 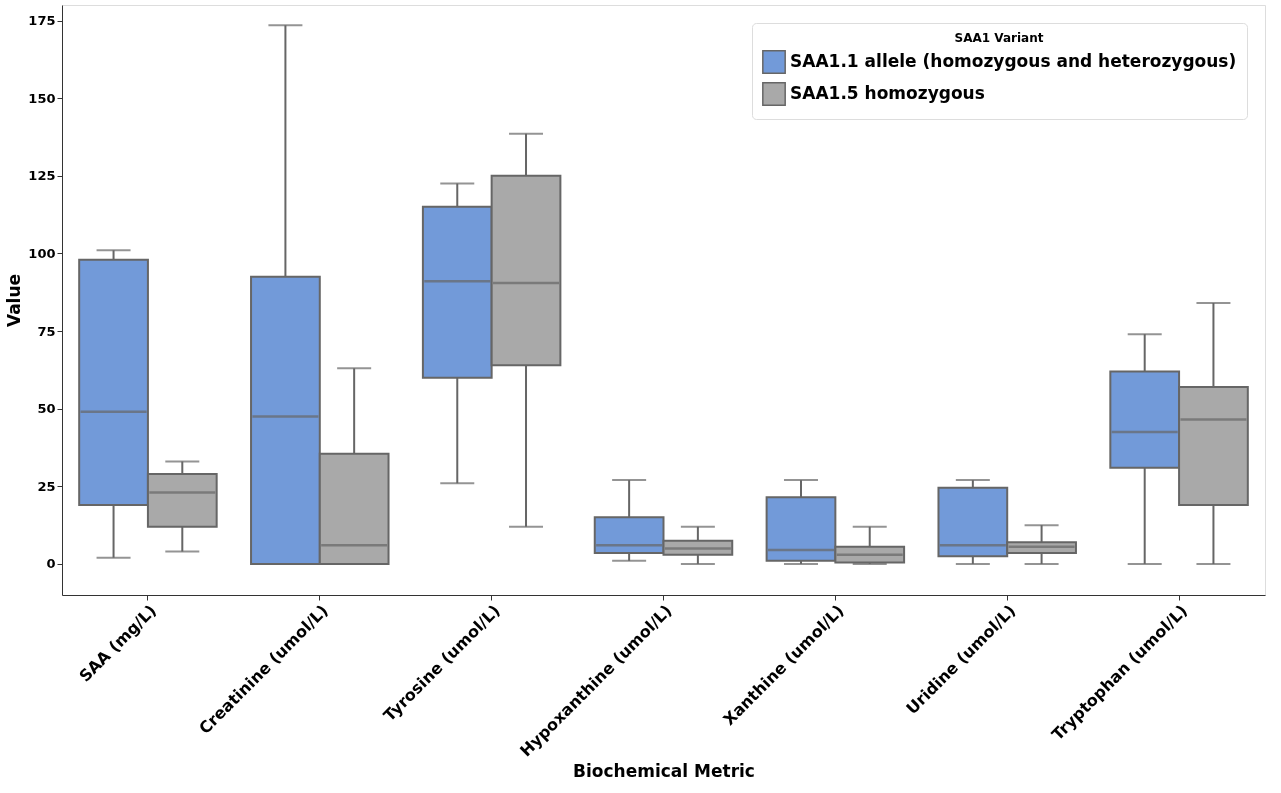 What do you see at coordinates (14, 300) in the screenshot?
I see `y-axis-title: Value` at bounding box center [14, 300].